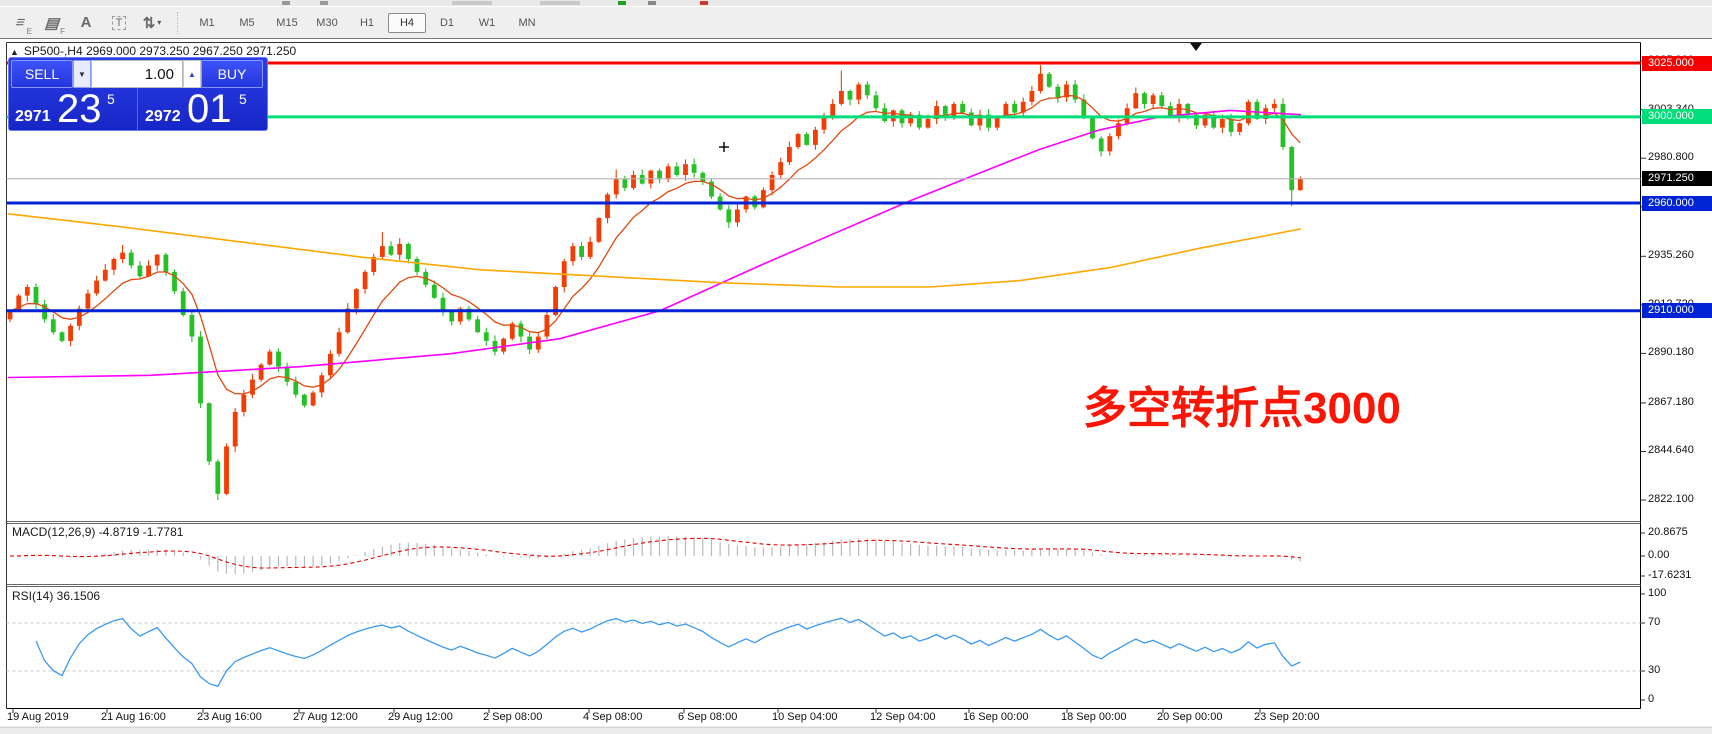 Image resolution: width=1712 pixels, height=734 pixels. Describe the element at coordinates (487, 22) in the screenshot. I see `timeframe-button-w1: W1` at that location.